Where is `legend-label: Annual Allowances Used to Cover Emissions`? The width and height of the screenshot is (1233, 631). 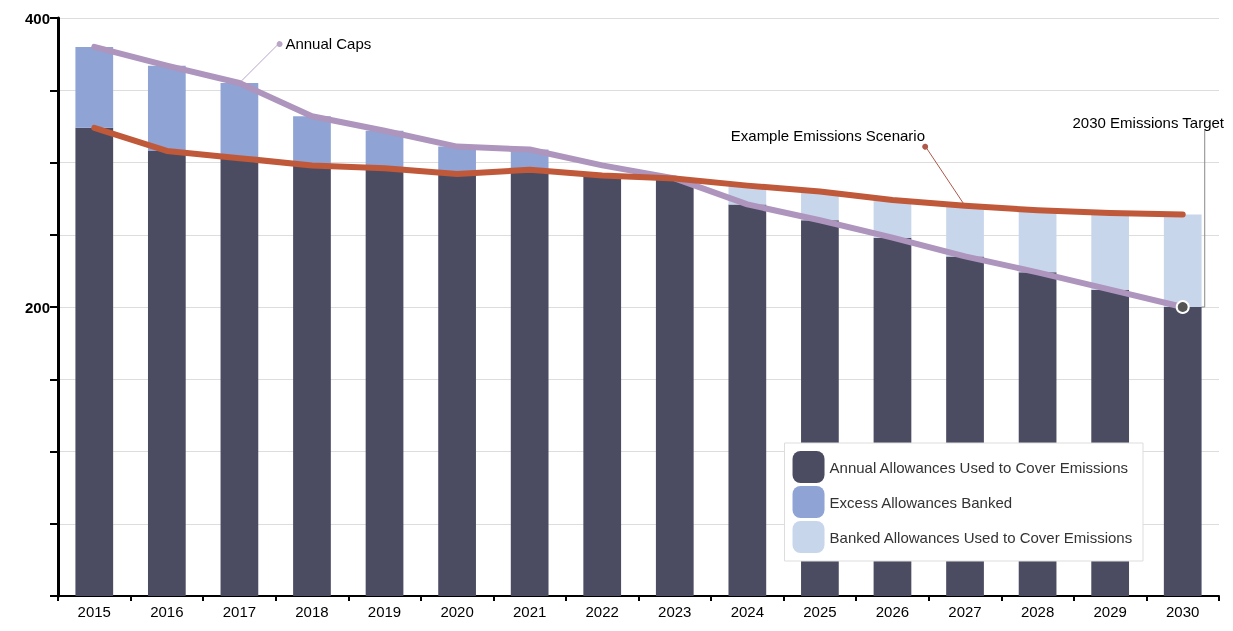 legend-label: Annual Allowances Used to Cover Emissions is located at coordinates (979, 467).